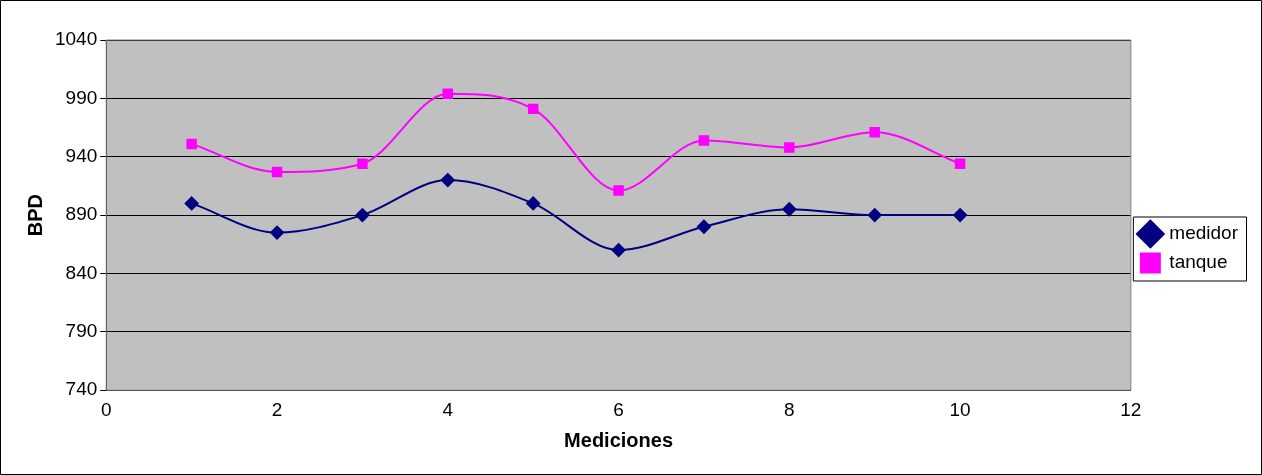 This screenshot has height=475, width=1262. I want to click on x-axis-title: Mediciones, so click(619, 439).